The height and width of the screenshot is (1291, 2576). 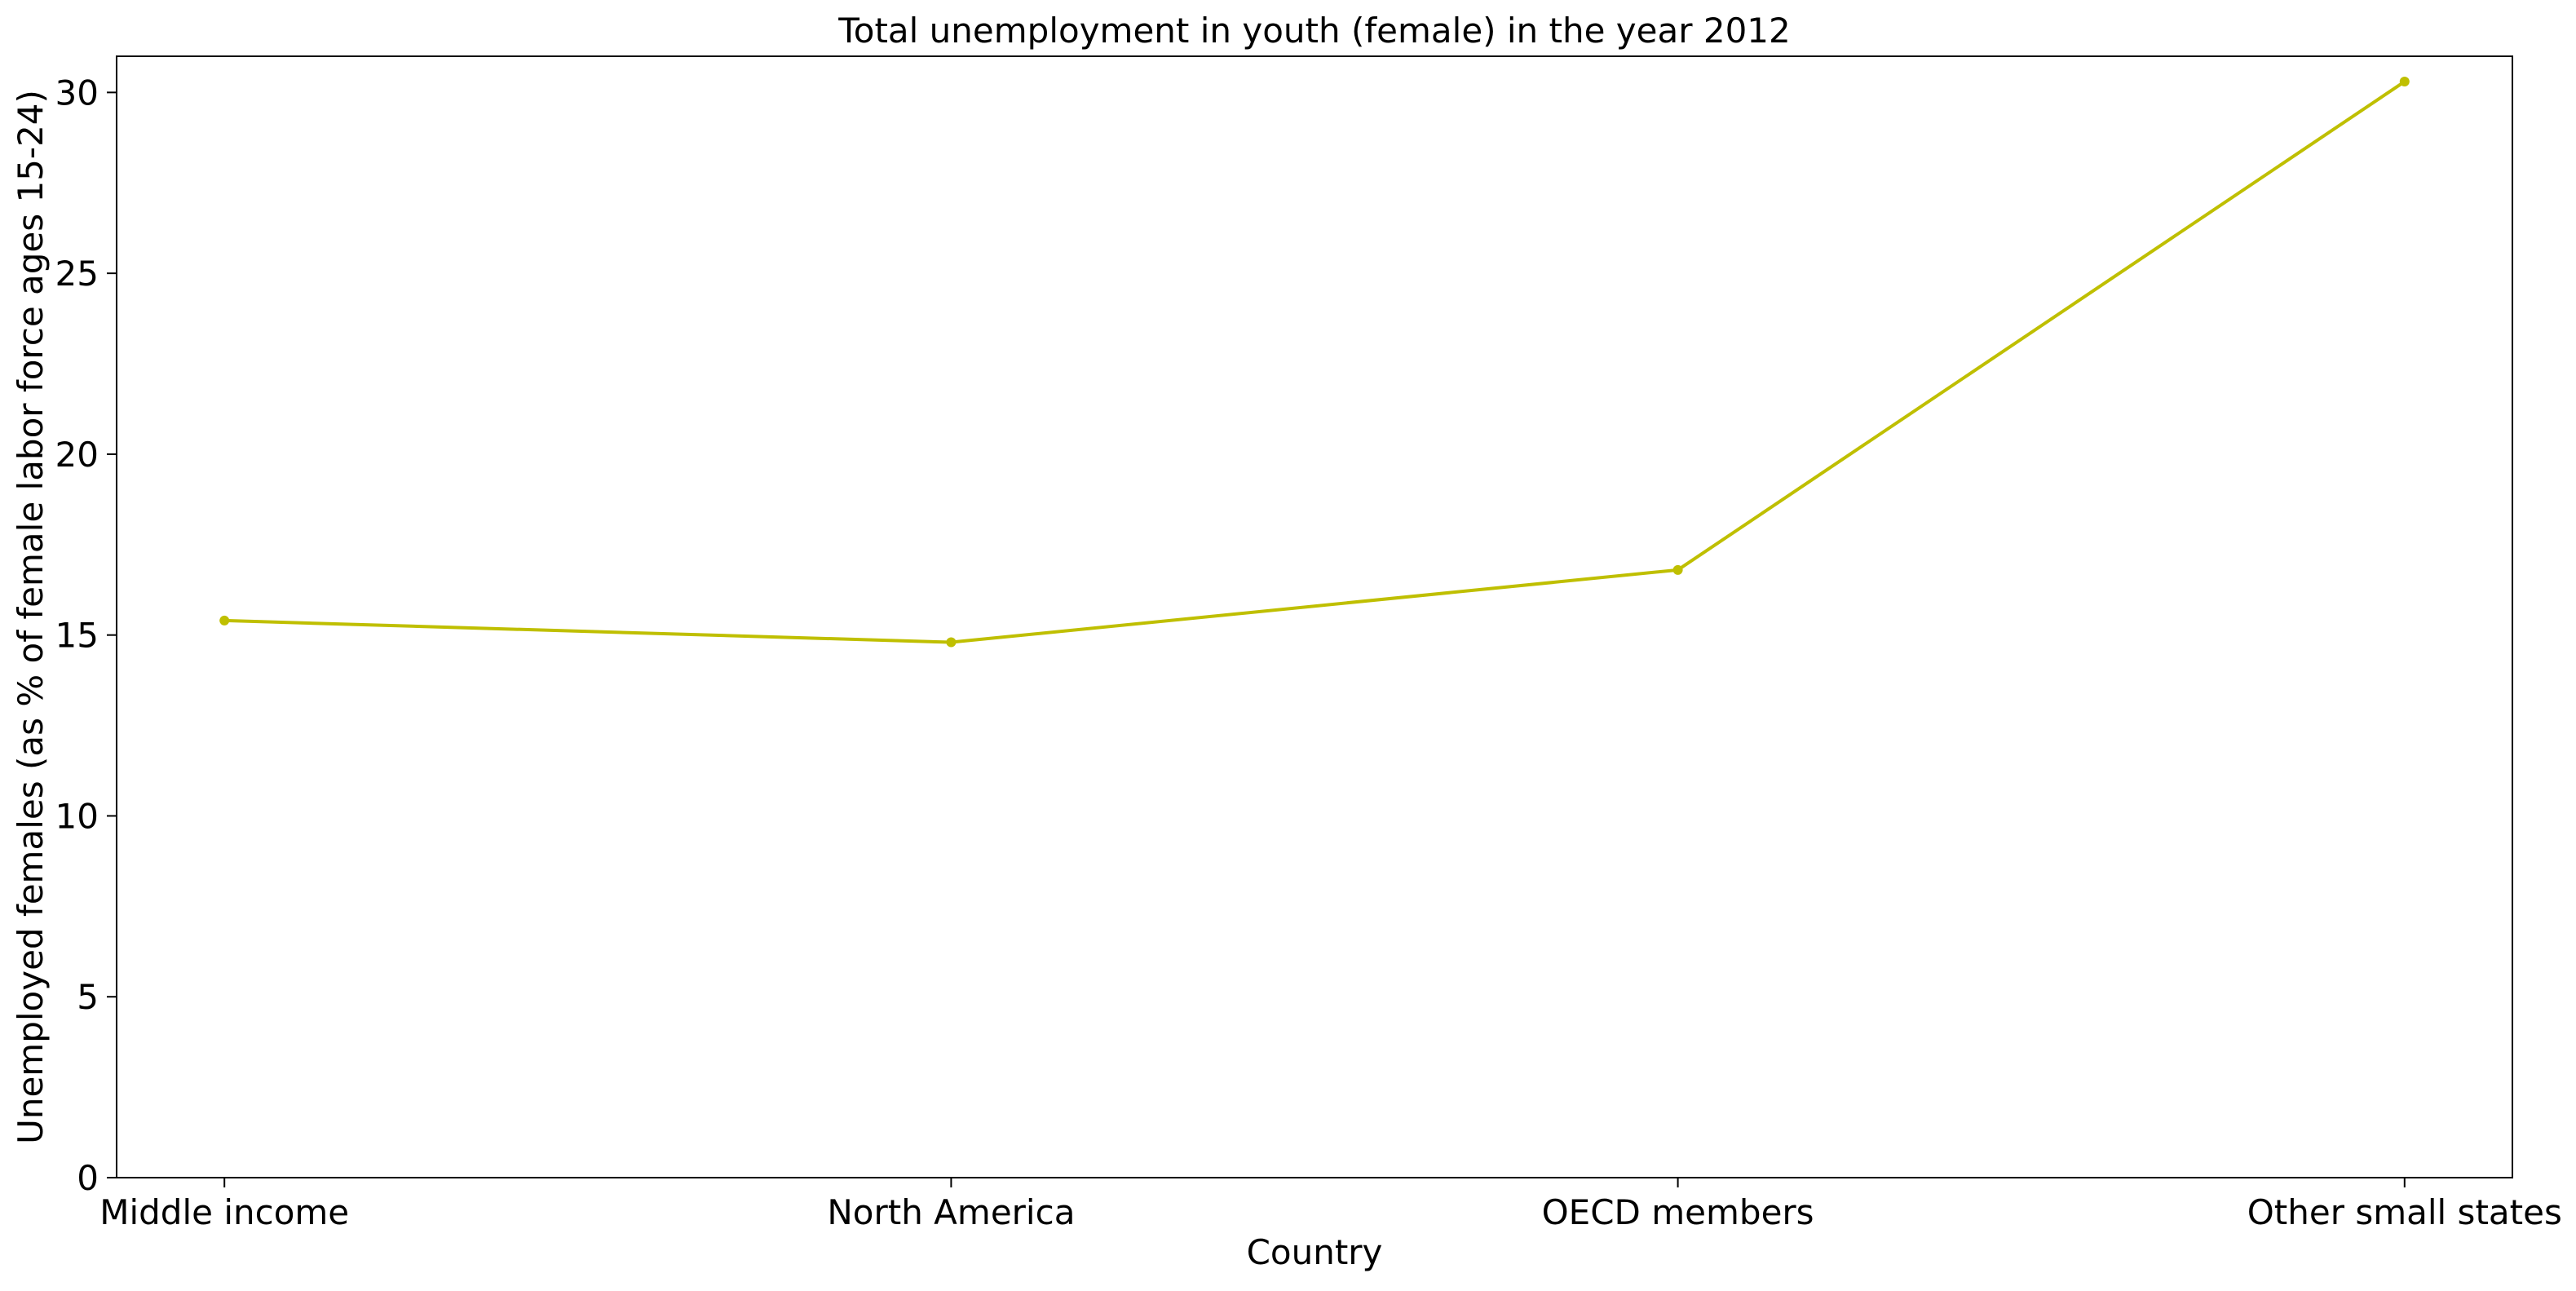 What do you see at coordinates (77, 93) in the screenshot?
I see `y-tick-label: 30` at bounding box center [77, 93].